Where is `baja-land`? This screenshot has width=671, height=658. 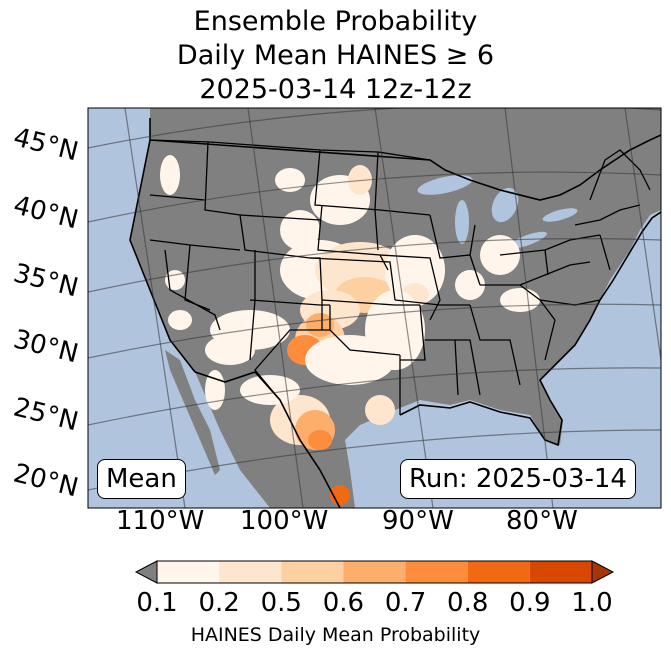
baja-land is located at coordinates (192, 412).